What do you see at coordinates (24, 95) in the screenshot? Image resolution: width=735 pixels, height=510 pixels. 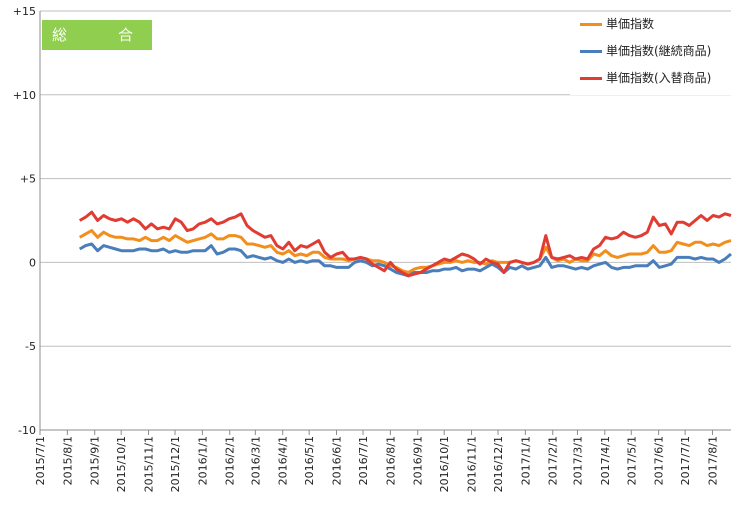 I see `y-tick-label: +10` at bounding box center [24, 95].